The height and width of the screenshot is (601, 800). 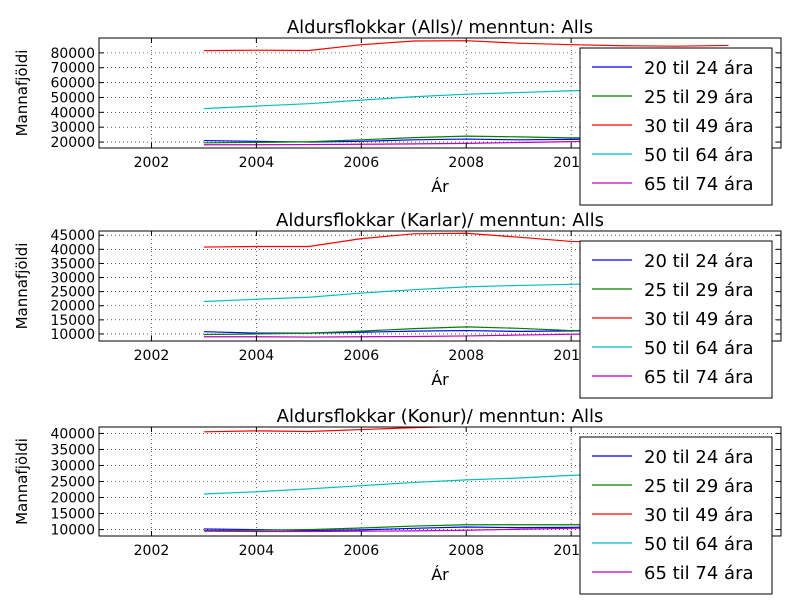 What do you see at coordinates (440, 27) in the screenshot?
I see `chart-title: Aldursflokkar (Alls)/ menntun: Alls` at bounding box center [440, 27].